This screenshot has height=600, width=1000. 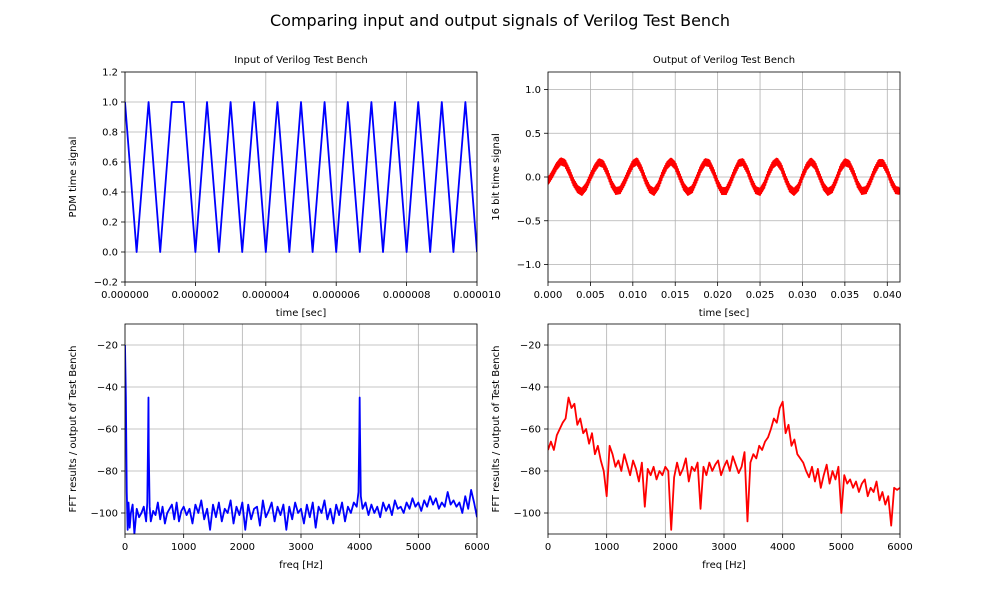 What do you see at coordinates (887, 295) in the screenshot?
I see `x-tick-label: 0.040` at bounding box center [887, 295].